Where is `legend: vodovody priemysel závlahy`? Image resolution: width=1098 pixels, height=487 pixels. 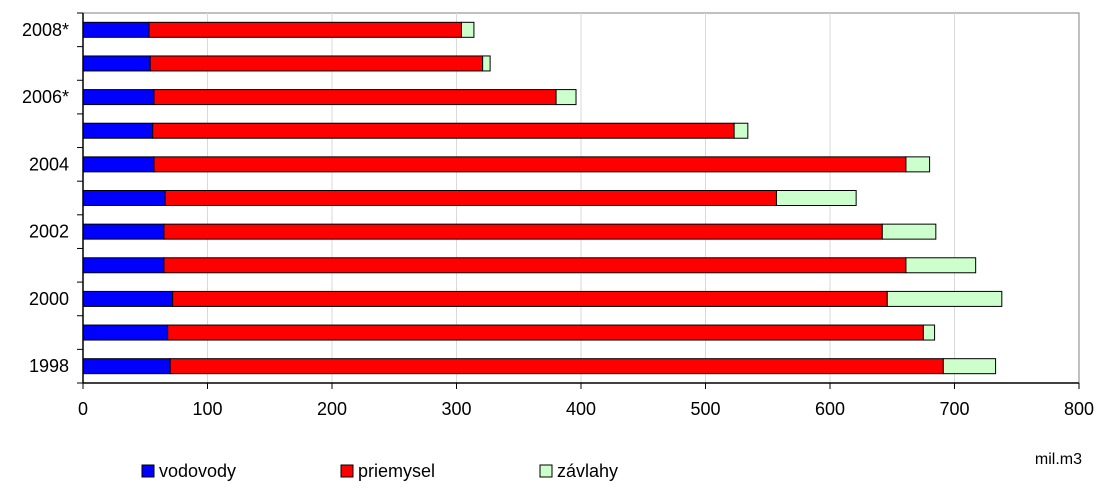
legend: vodovody priemysel závlahy is located at coordinates (379, 471).